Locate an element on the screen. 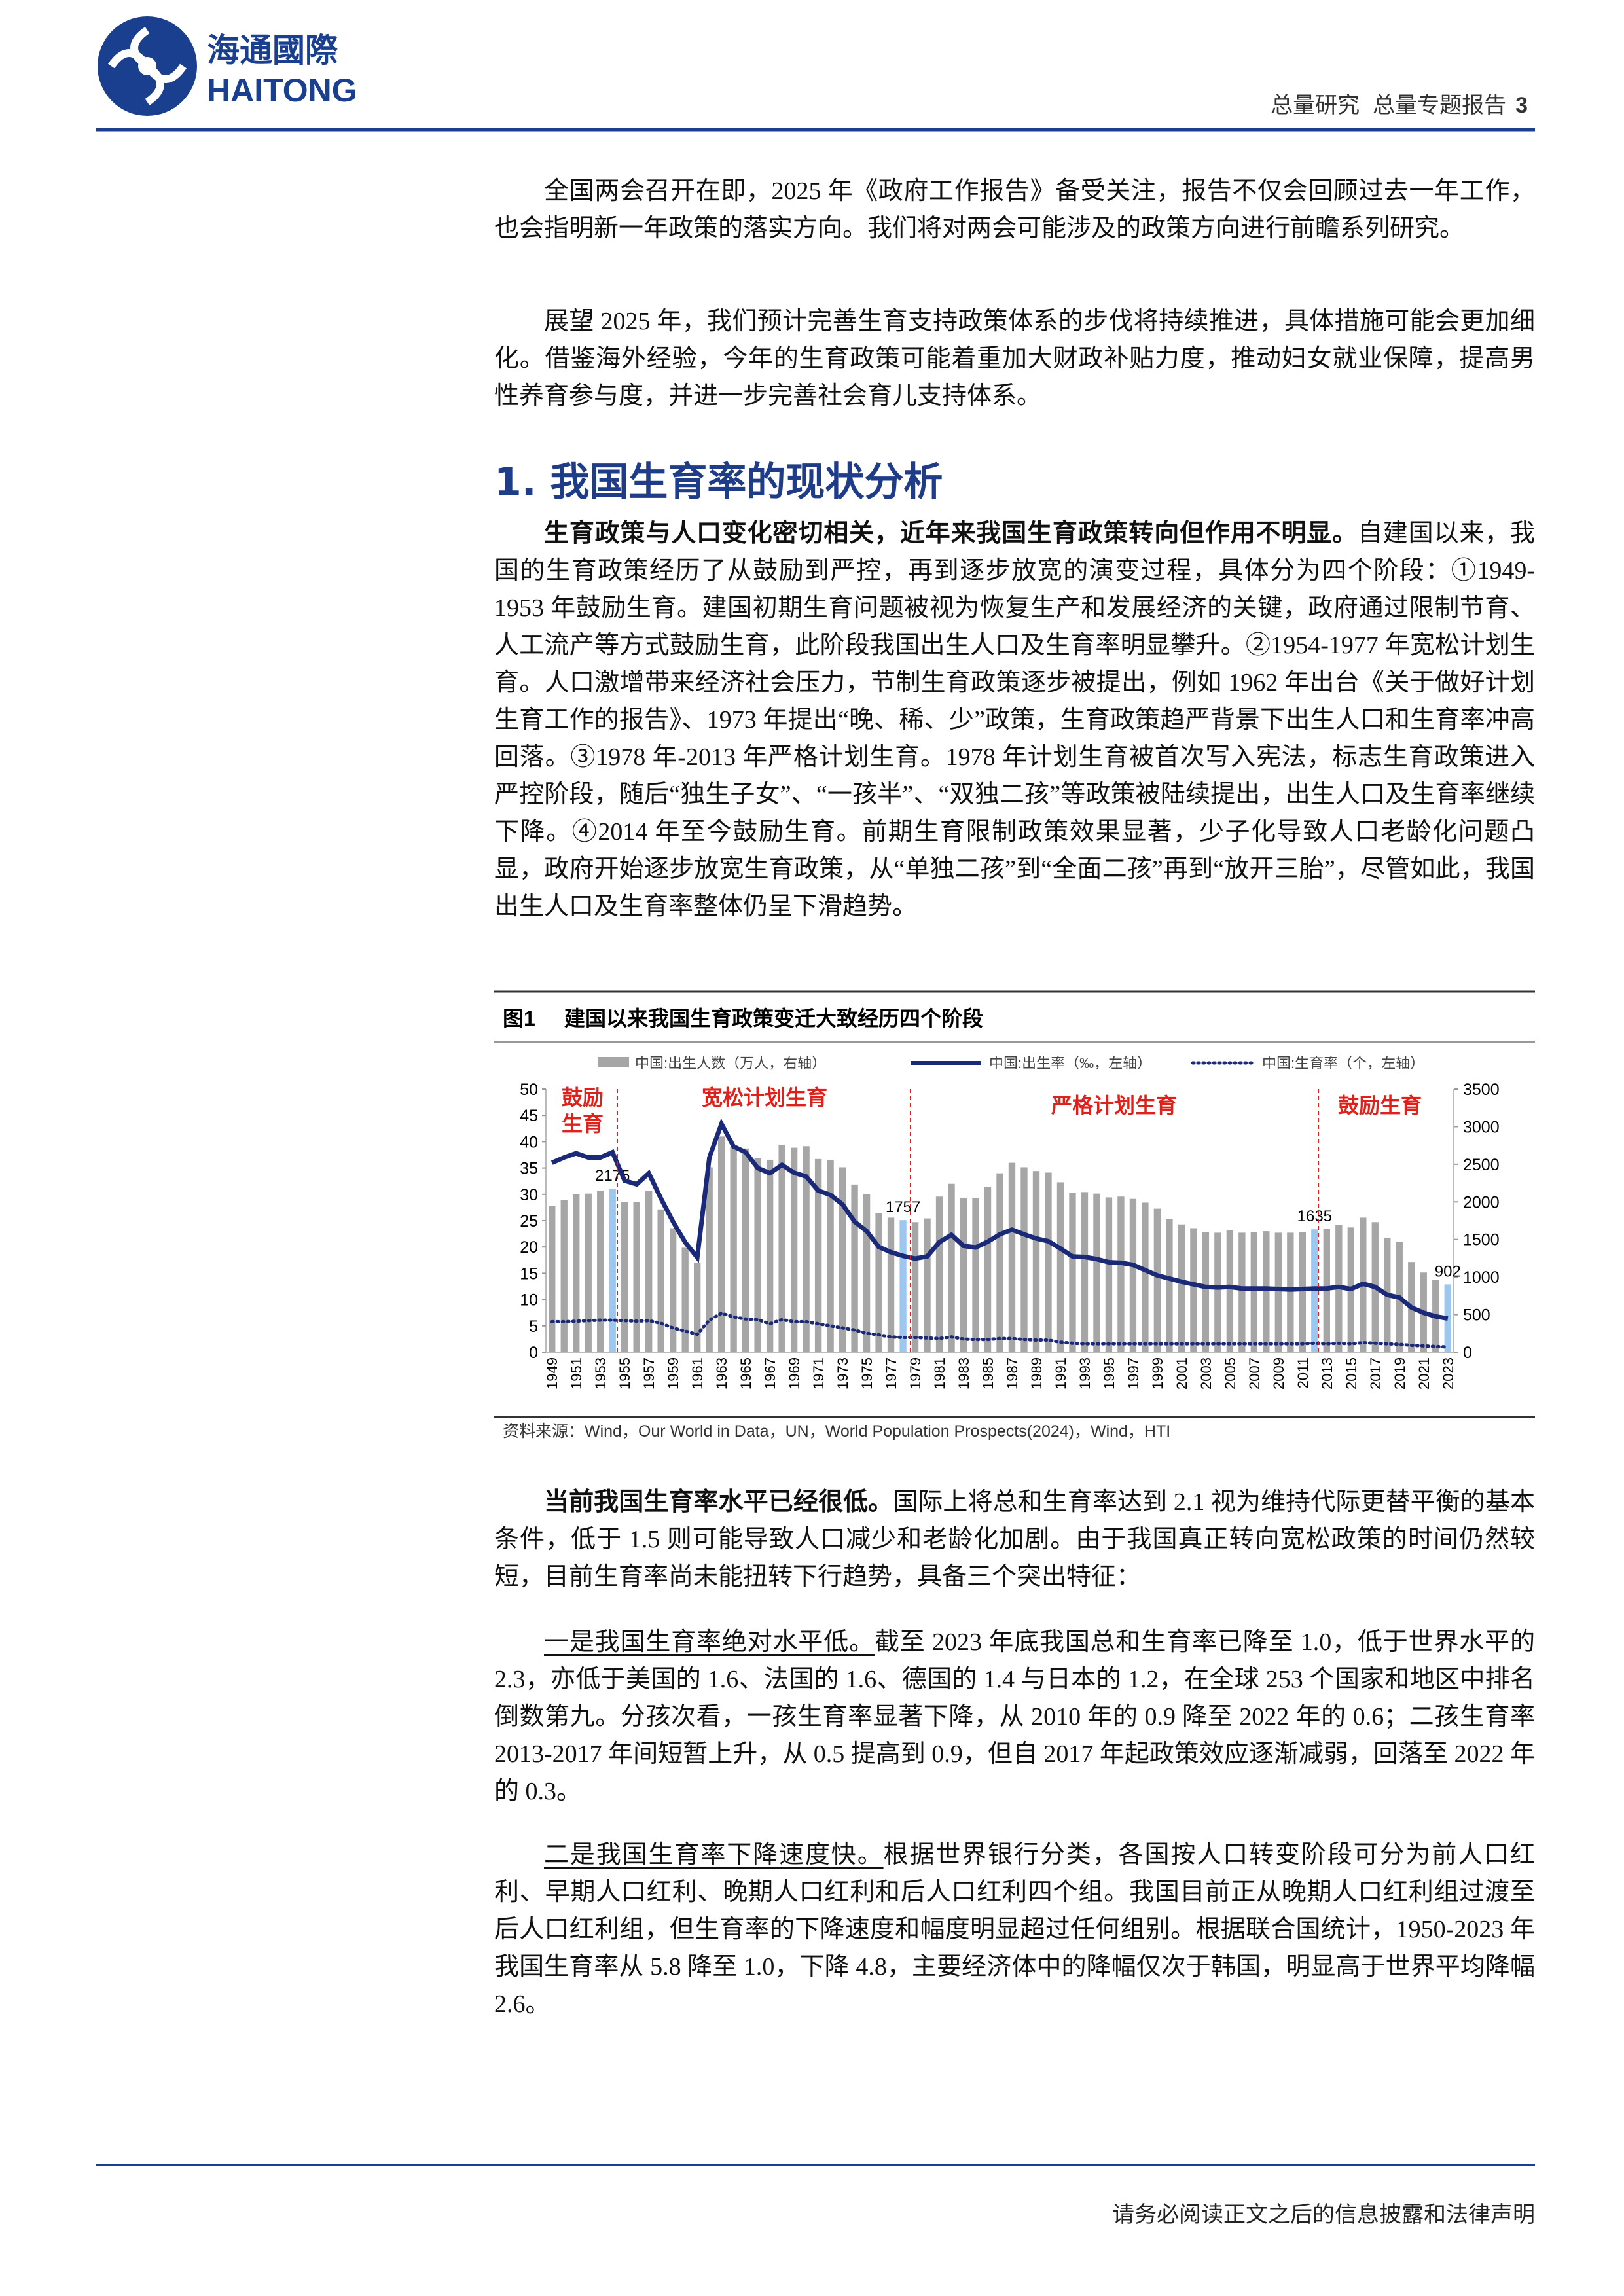 The width and height of the screenshot is (1624, 2296). bar-value-label: 1757 is located at coordinates (903, 1207).